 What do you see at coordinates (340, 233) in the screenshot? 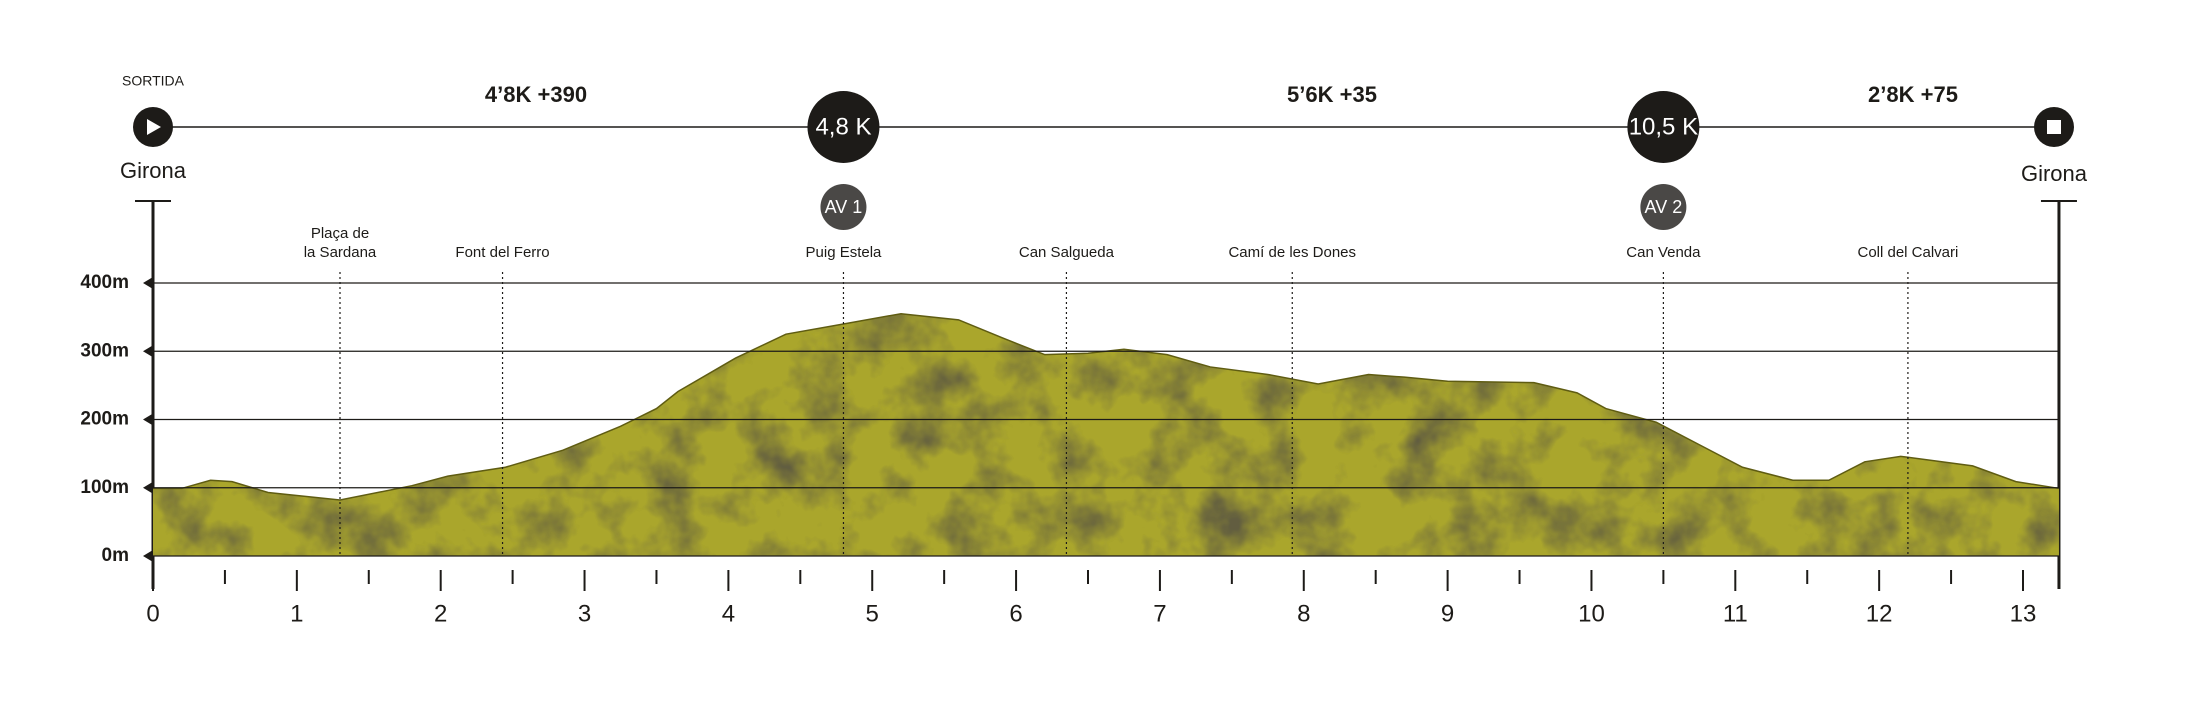
I see `waypoint-label: Plaça de` at bounding box center [340, 233].